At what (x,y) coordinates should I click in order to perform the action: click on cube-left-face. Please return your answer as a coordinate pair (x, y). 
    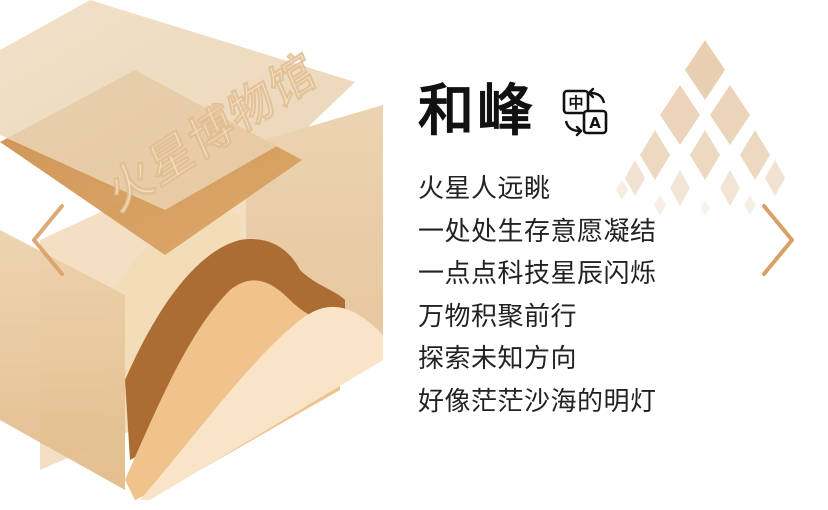
    Looking at the image, I should click on (62, 360).